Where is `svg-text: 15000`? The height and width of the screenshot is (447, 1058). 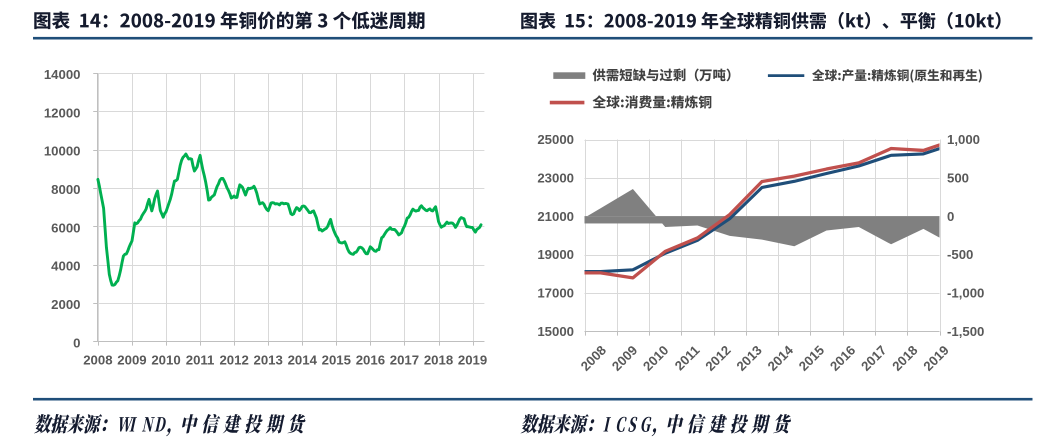 svg-text: 15000 is located at coordinates (555, 331).